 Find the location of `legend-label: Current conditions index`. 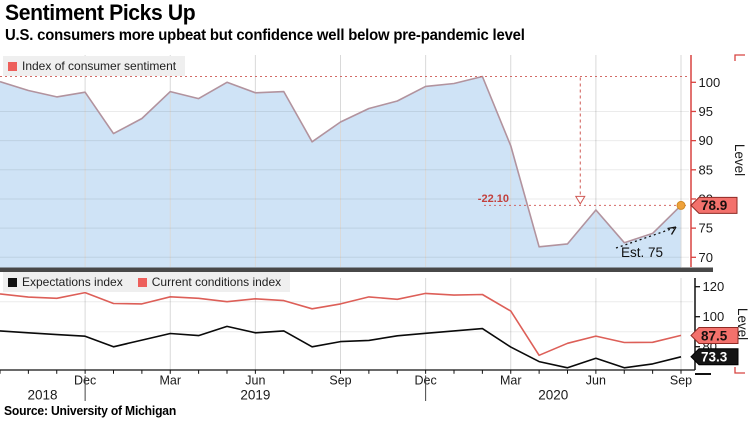

legend-label: Current conditions index is located at coordinates (216, 282).